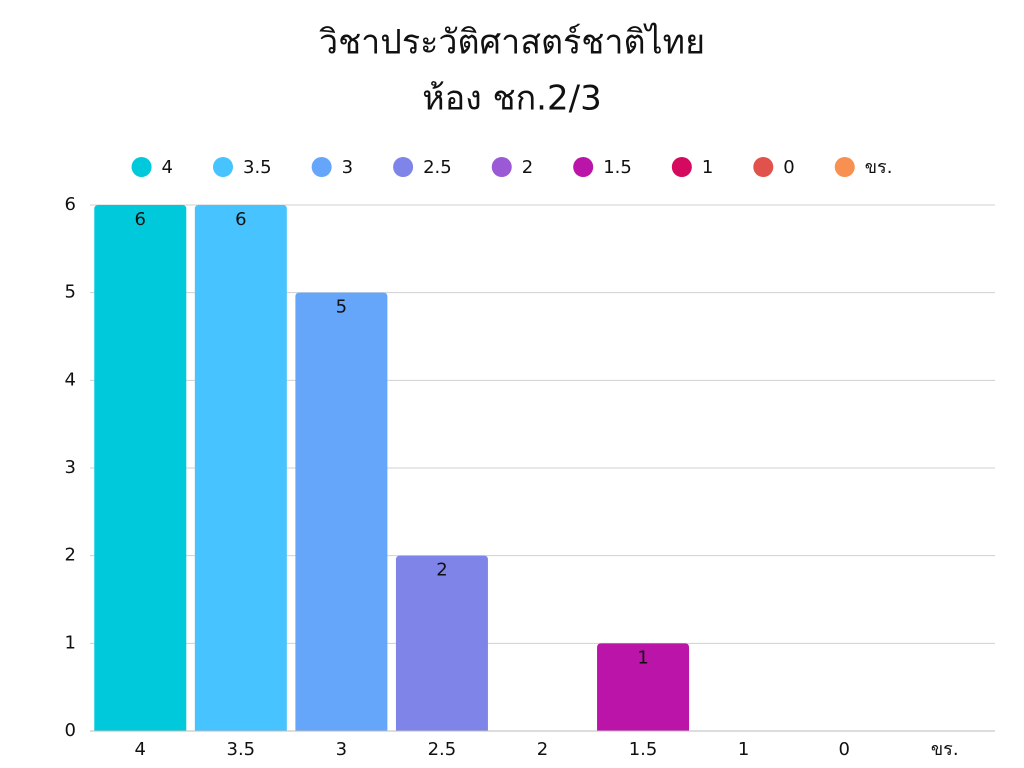 This screenshot has width=1024, height=768. What do you see at coordinates (442, 749) in the screenshot?
I see `x-tick-label: 2.5` at bounding box center [442, 749].